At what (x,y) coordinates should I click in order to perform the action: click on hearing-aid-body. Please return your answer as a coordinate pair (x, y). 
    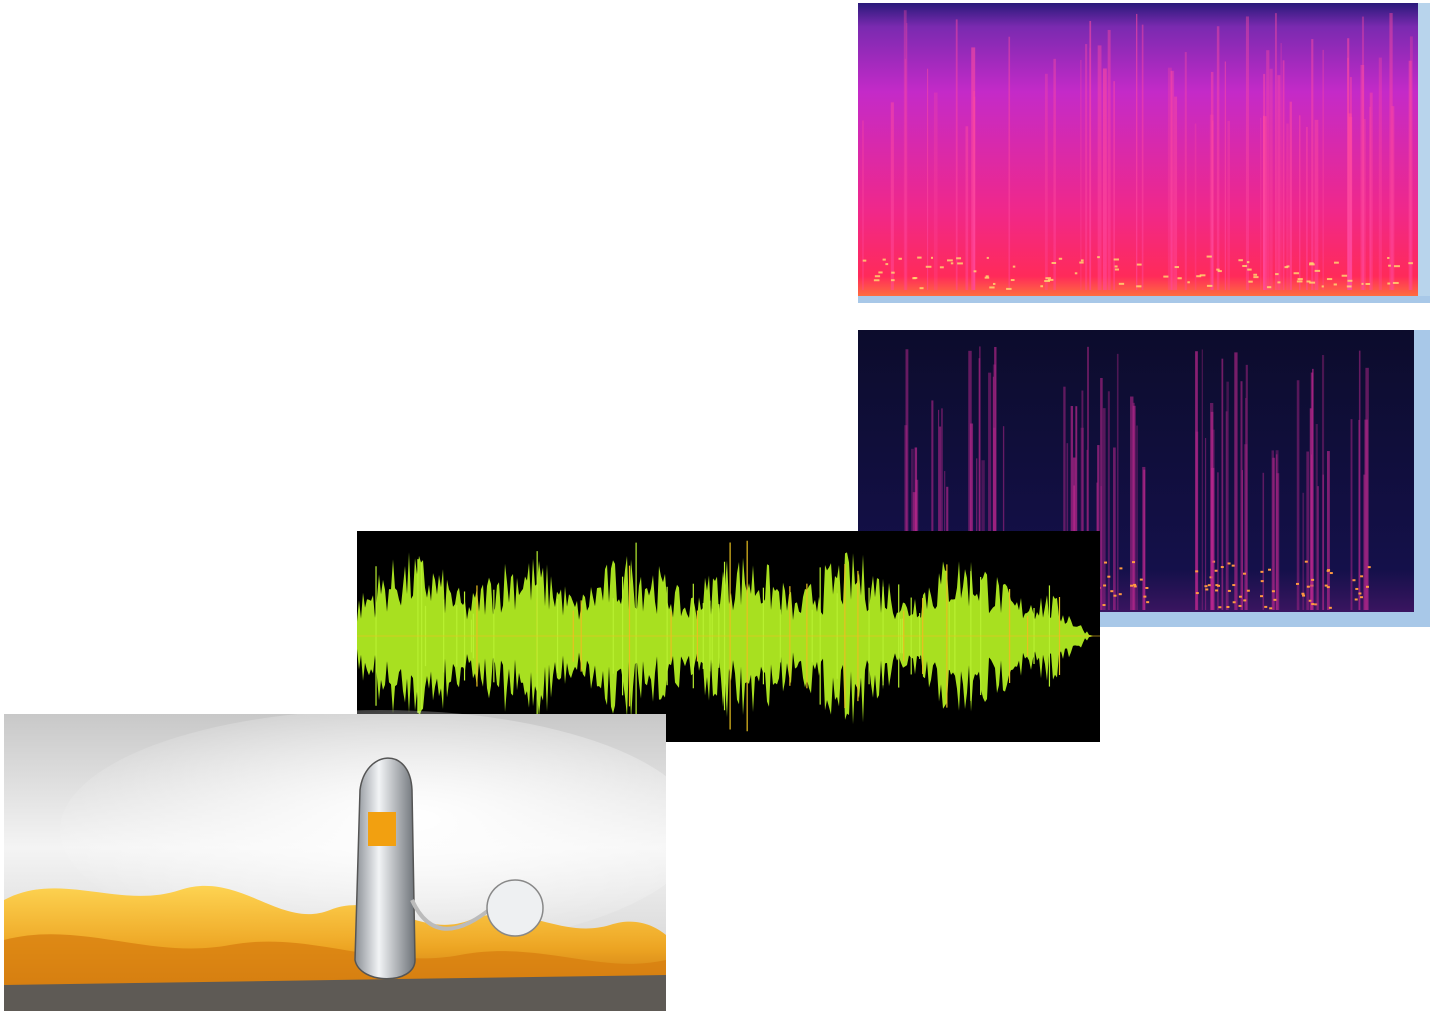
    Looking at the image, I should click on (385, 868).